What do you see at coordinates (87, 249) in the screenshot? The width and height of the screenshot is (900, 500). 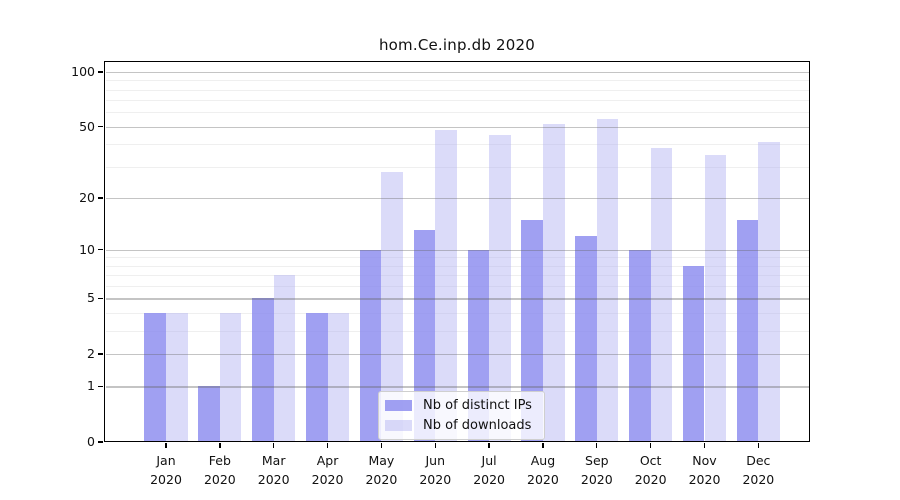 I see `y-tick-label-10: 10` at bounding box center [87, 249].